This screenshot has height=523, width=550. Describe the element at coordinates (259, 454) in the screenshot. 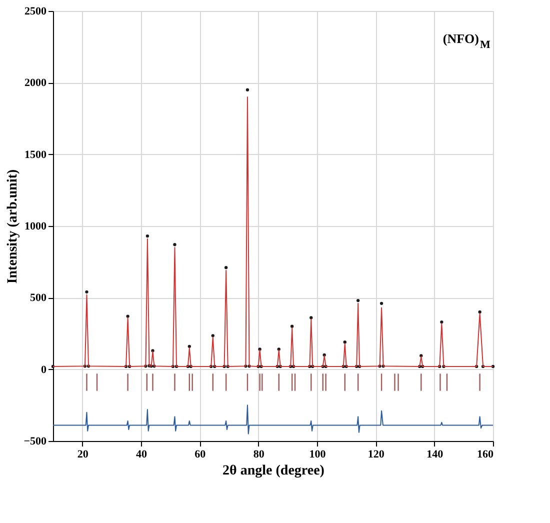

I see `x-tick-label: 80` at that location.